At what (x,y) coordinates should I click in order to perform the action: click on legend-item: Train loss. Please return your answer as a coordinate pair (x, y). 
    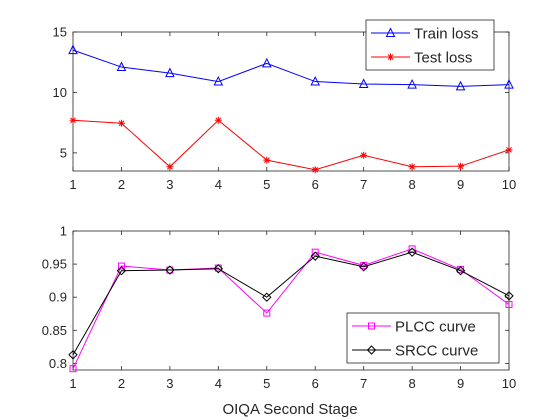
    Looking at the image, I should click on (424, 34).